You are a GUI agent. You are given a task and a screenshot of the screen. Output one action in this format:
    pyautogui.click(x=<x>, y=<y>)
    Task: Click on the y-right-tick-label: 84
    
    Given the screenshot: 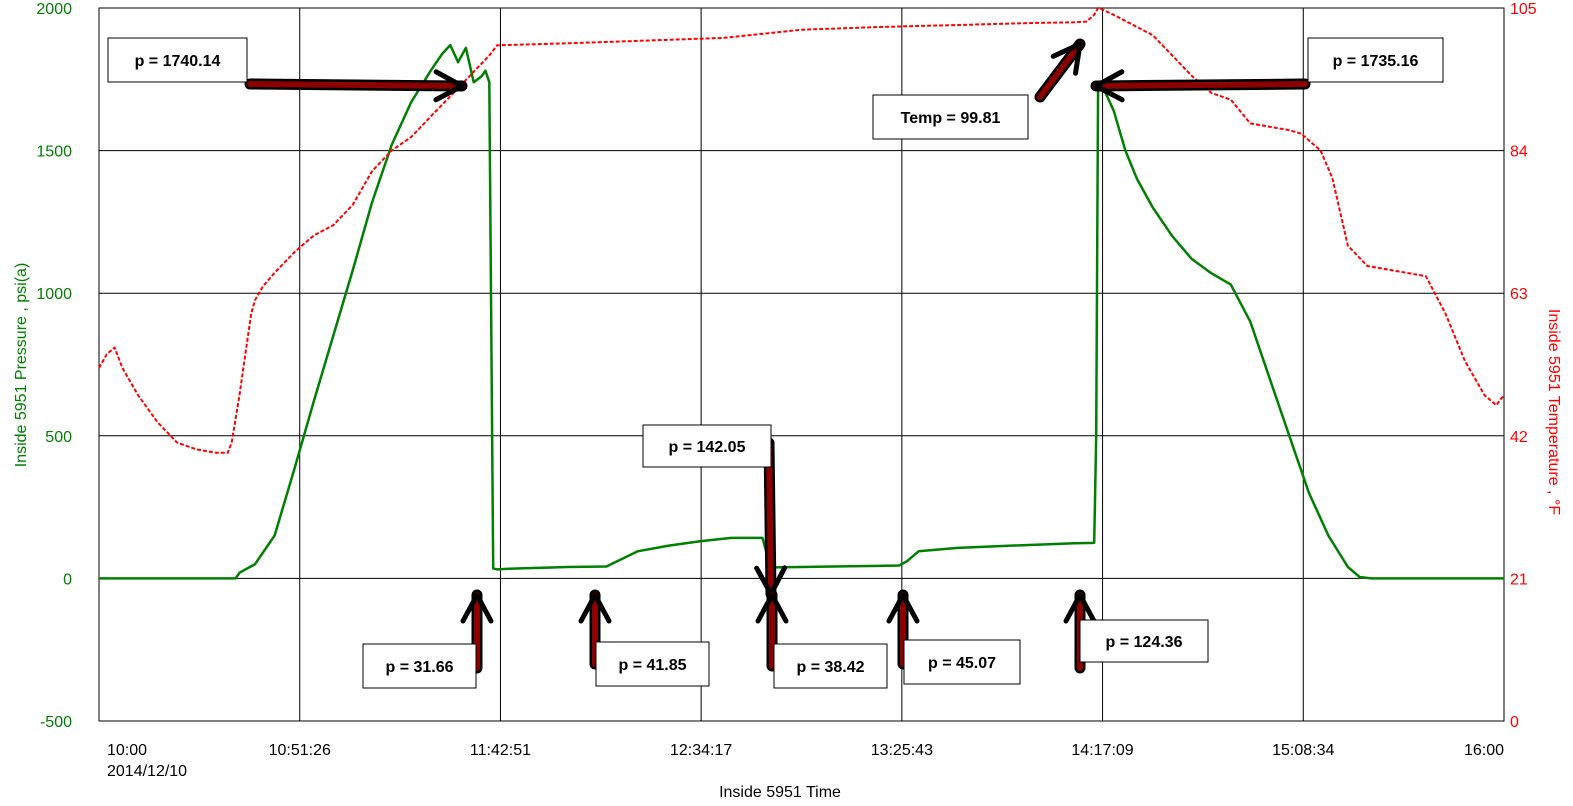 What is the action you would take?
    pyautogui.click(x=1519, y=152)
    